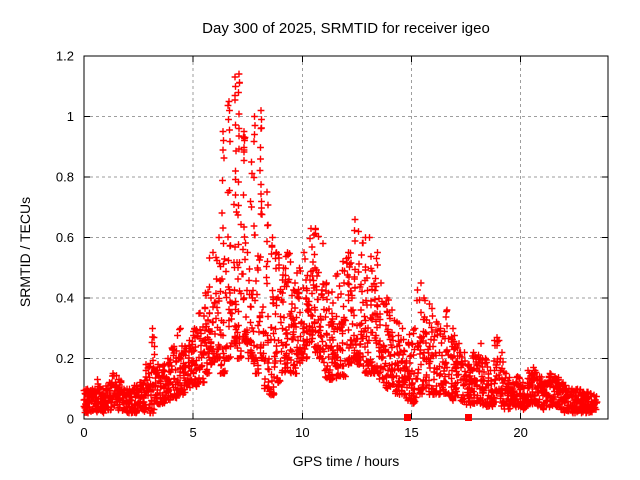  Describe the element at coordinates (70, 116) in the screenshot. I see `y-tick-label: 1` at that location.